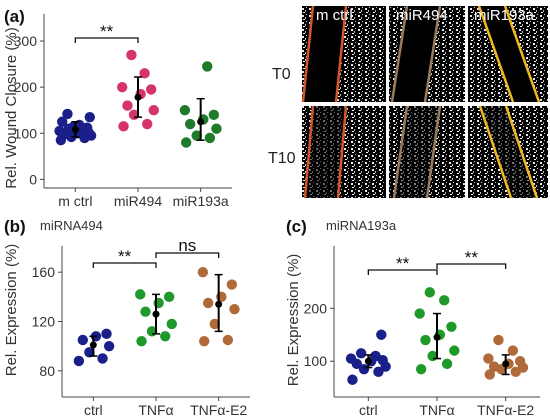 This screenshot has width=550, height=417. I want to click on panel-a-ylabel: Rel. Wound Closure (%), so click(11, 107).